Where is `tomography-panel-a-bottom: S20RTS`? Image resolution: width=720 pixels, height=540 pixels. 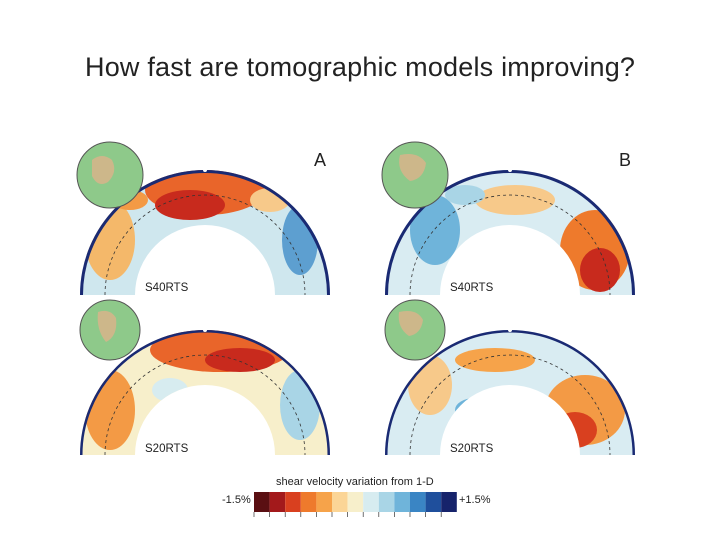 tomography-panel-a-bottom: S20RTS is located at coordinates (205, 377).